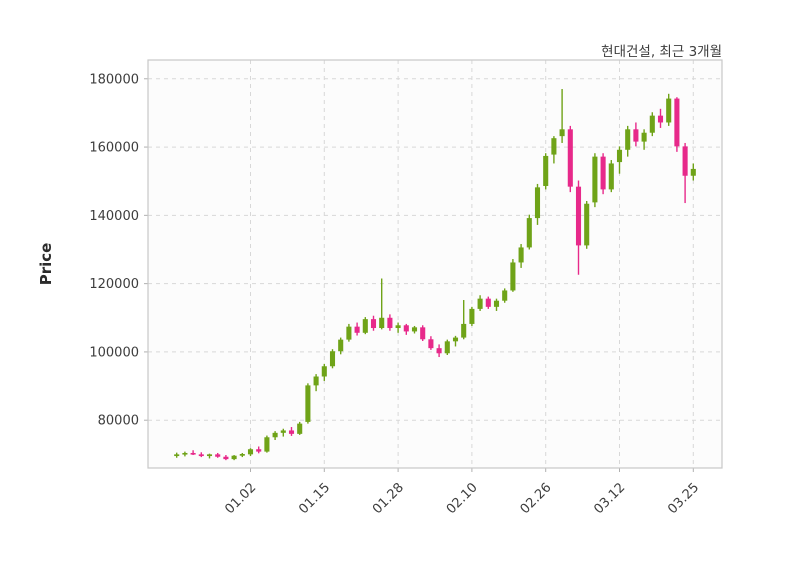 This screenshot has height=575, width=800. What do you see at coordinates (114, 352) in the screenshot?
I see `y-tick-label: 100000` at bounding box center [114, 352].